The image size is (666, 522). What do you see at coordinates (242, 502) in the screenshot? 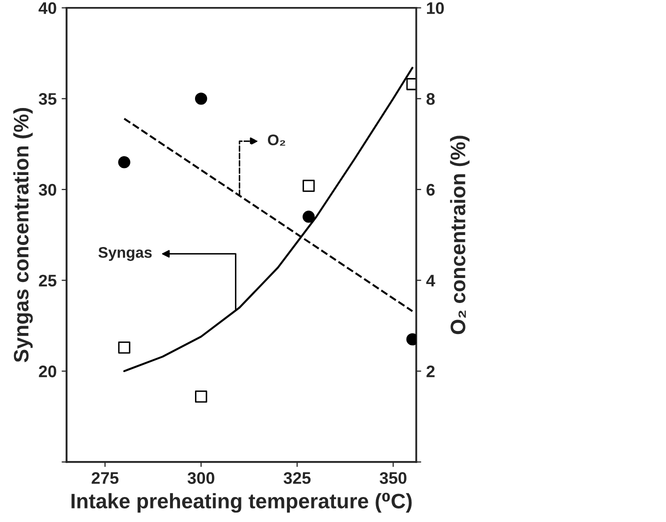
I see `x-axis-title: Intake preheating temperature (⁰C)` at bounding box center [242, 502].